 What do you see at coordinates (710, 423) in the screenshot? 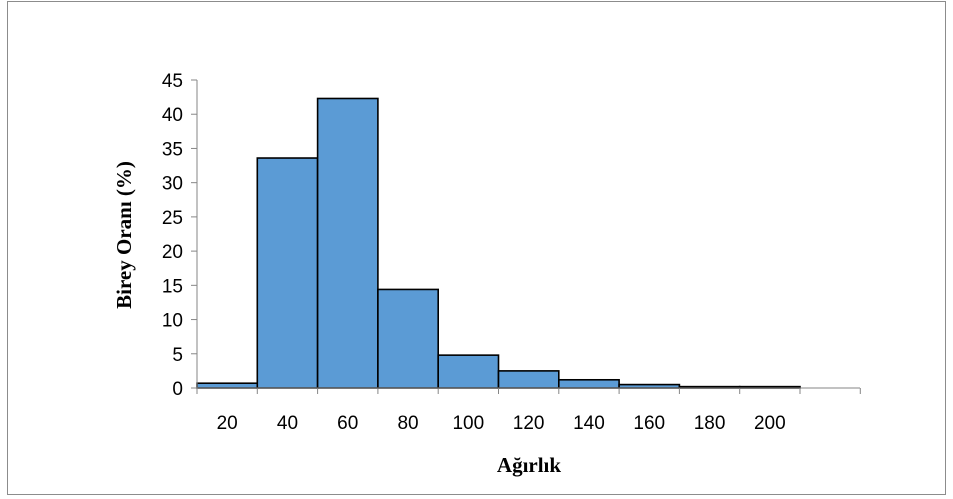
I see `x-tick-label: 180` at bounding box center [710, 423].